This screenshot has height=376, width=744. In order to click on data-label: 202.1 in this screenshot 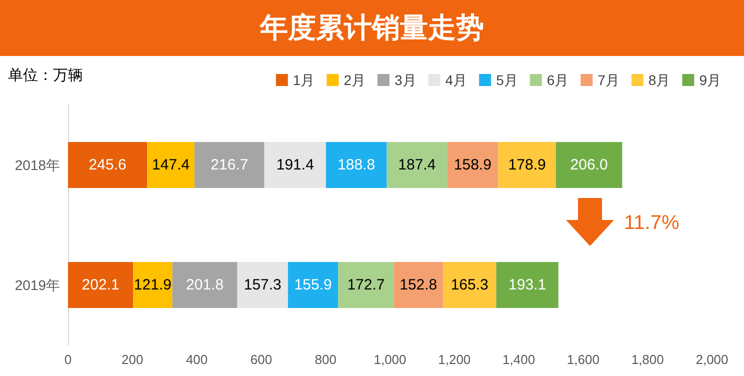, I will do `click(101, 285)`.